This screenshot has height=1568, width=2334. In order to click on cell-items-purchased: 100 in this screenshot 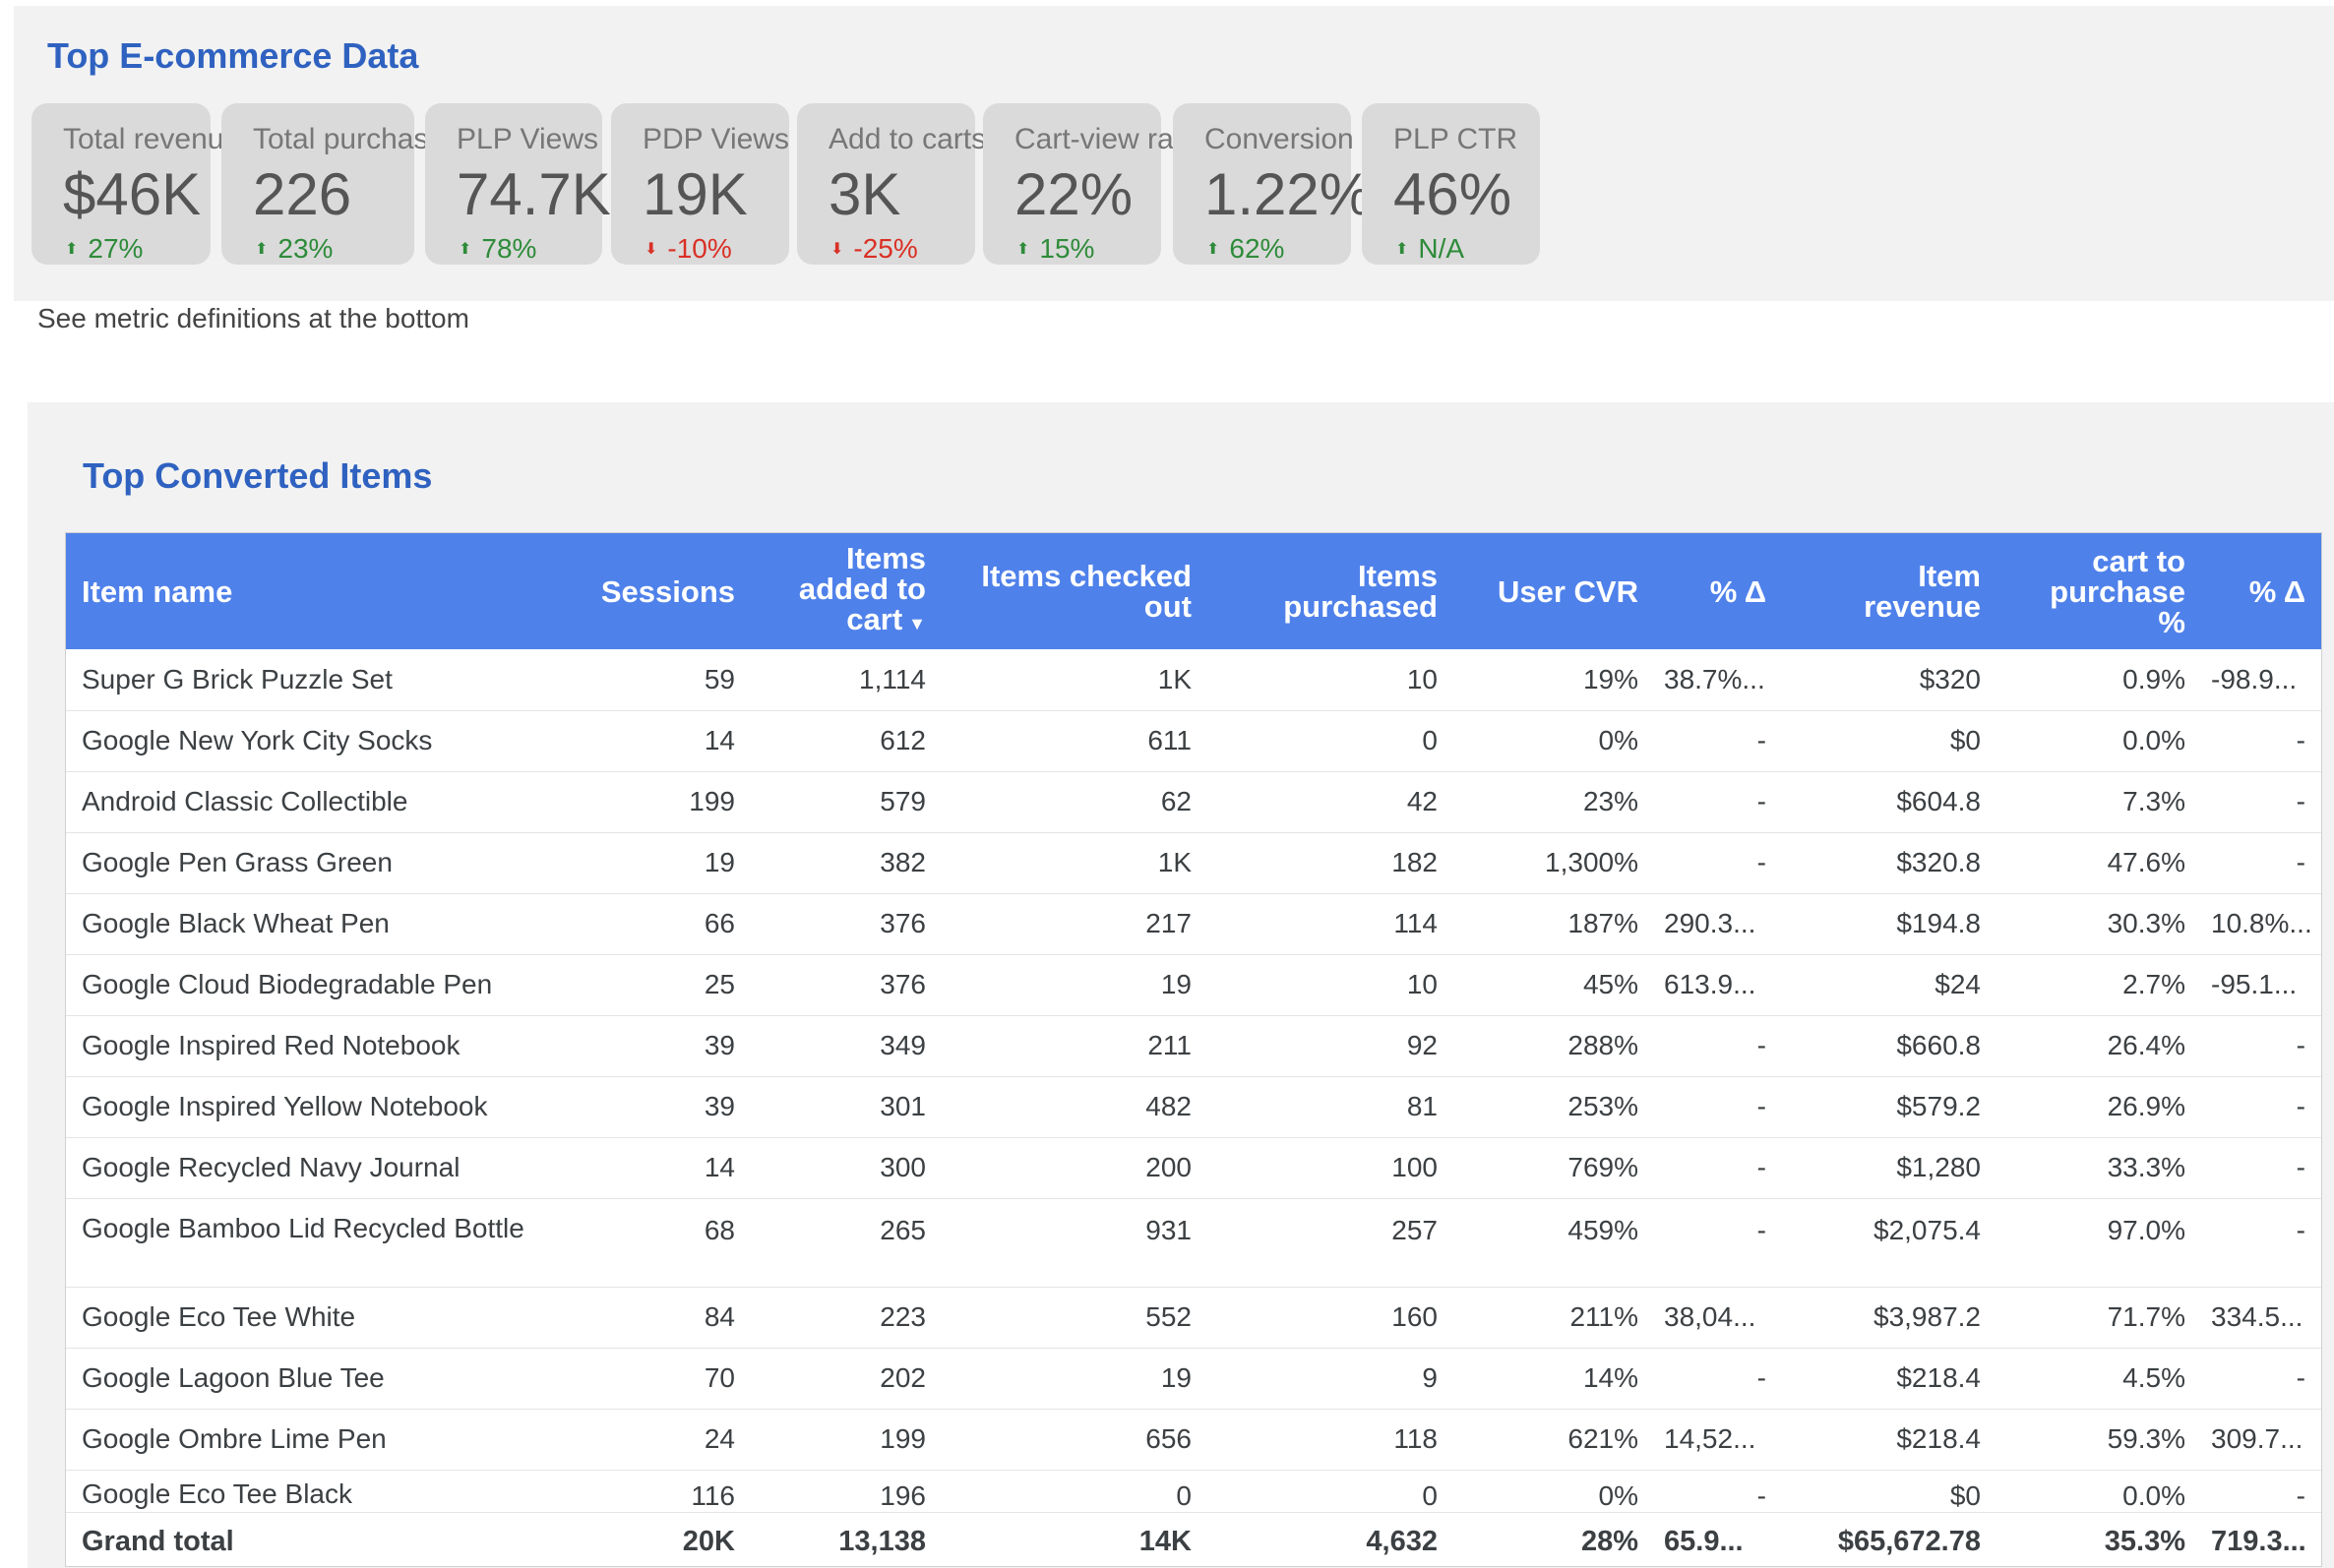, I will do `click(1330, 1168)`.